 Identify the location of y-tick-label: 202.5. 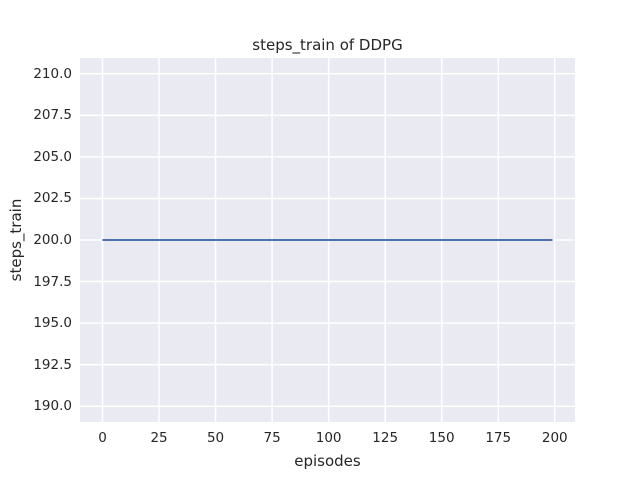
(52, 198).